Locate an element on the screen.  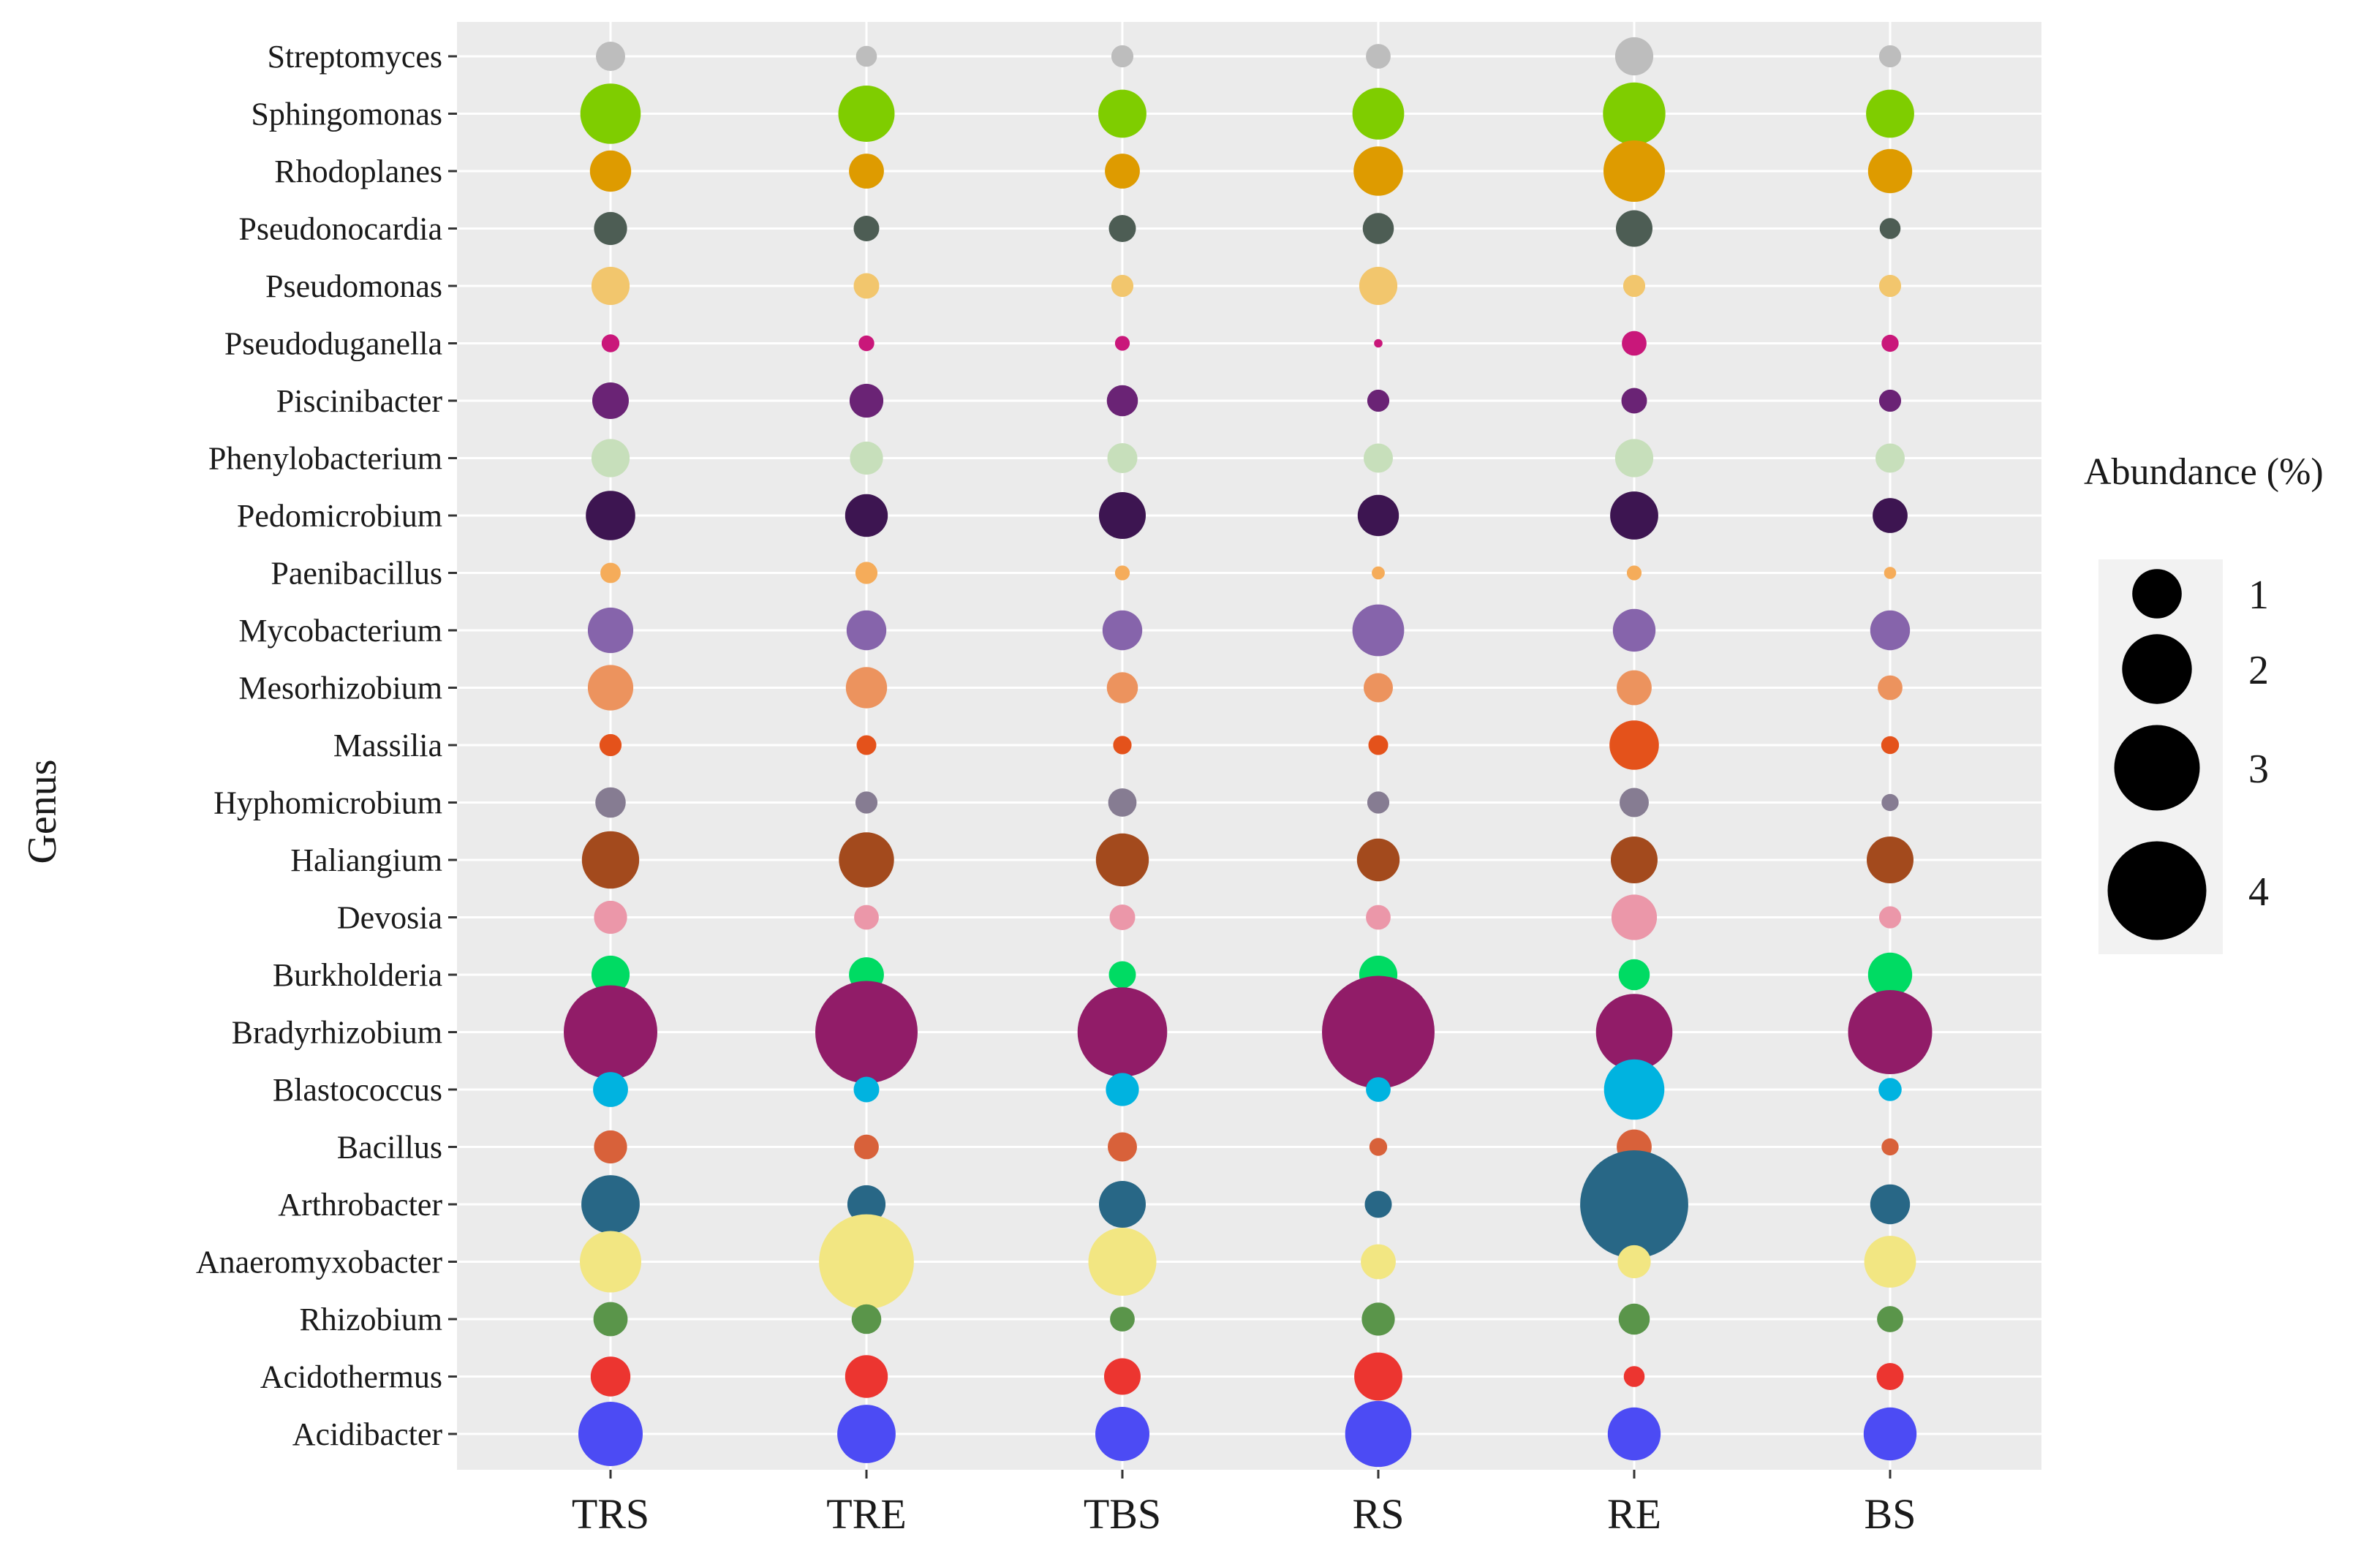
bubble-anaeromyxobacter-rs is located at coordinates (1378, 1262).